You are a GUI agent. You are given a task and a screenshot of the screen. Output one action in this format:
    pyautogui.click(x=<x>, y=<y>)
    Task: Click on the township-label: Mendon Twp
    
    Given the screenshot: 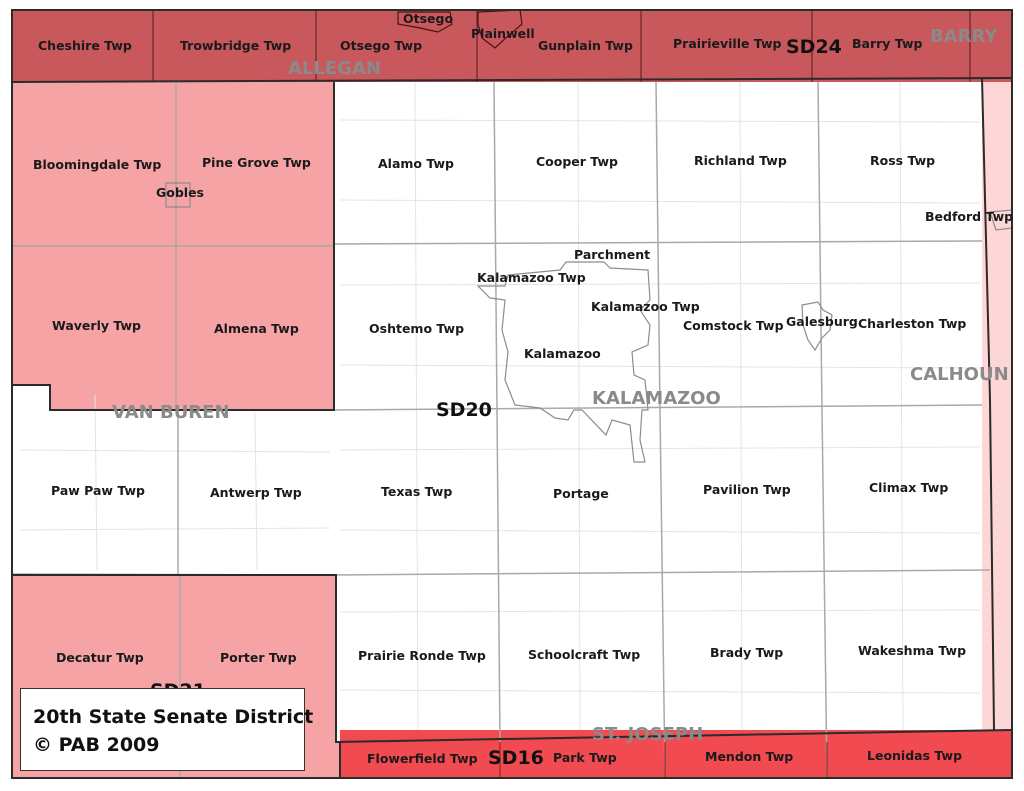 What is the action you would take?
    pyautogui.click(x=749, y=756)
    